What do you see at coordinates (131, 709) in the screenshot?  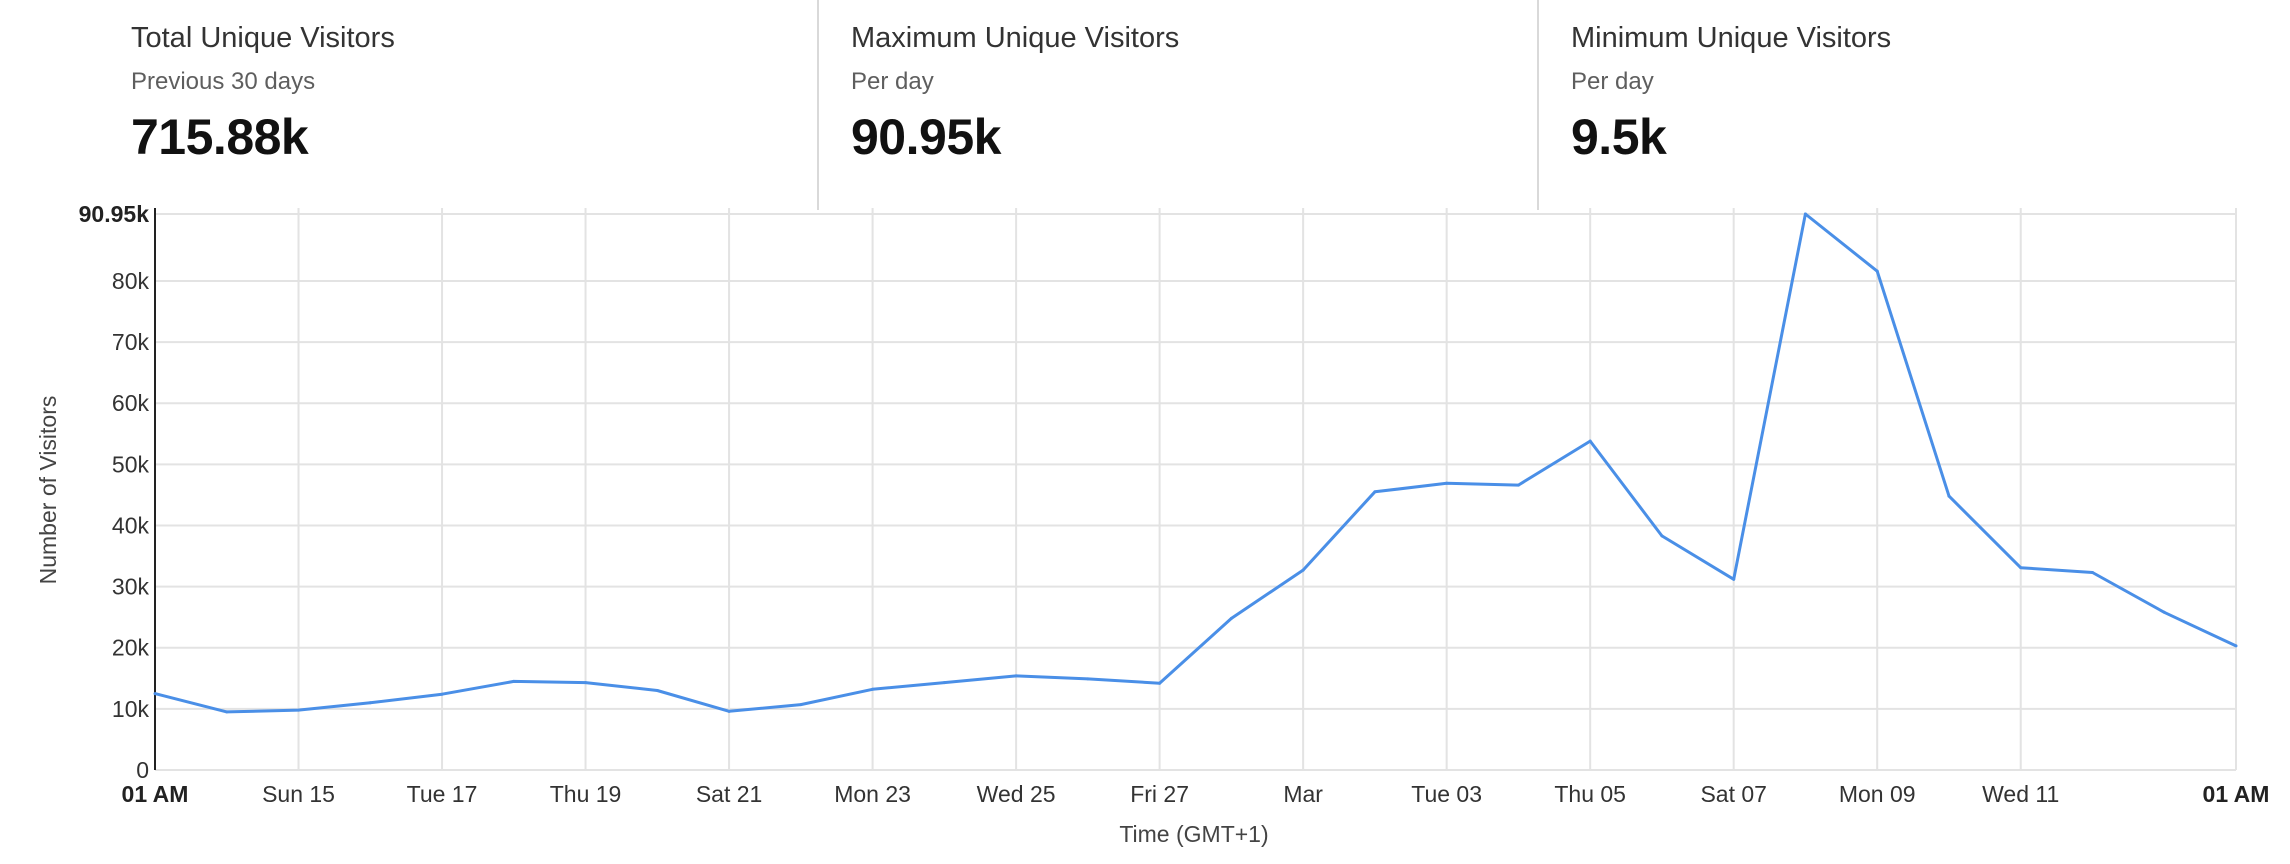 I see `y-tick-label: 10k` at bounding box center [131, 709].